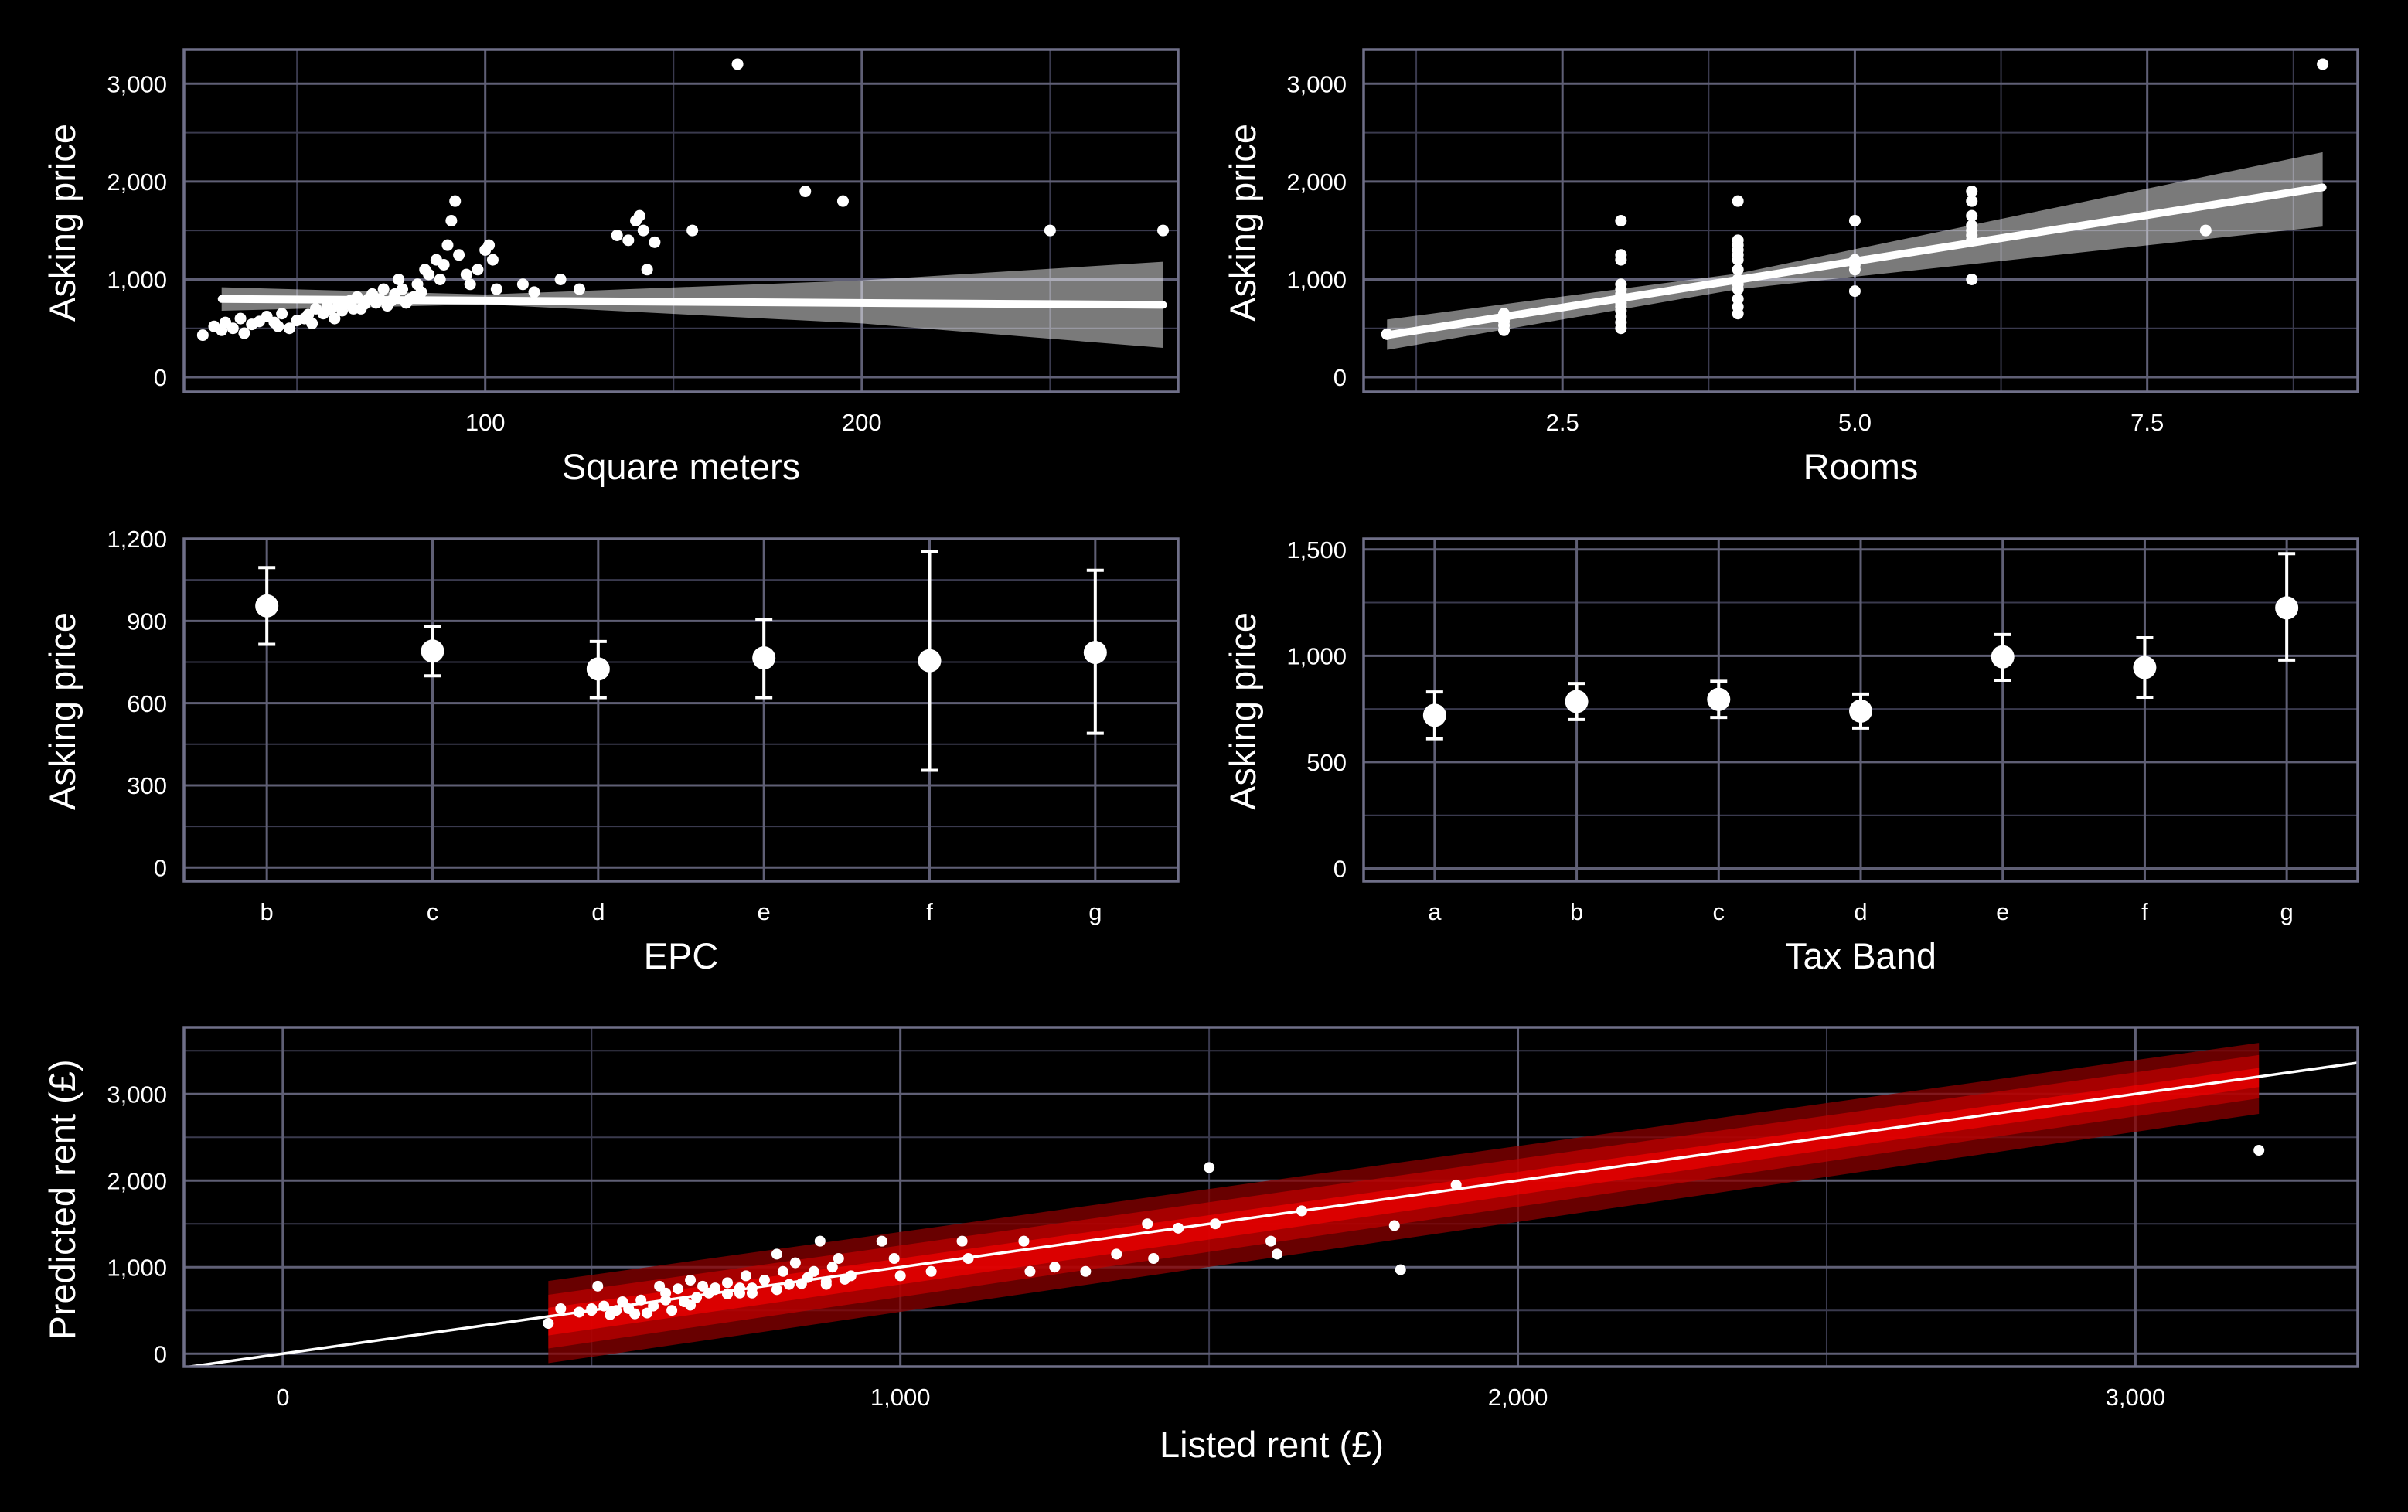 The image size is (2408, 1512). Describe the element at coordinates (147, 785) in the screenshot. I see `epc-ytick-label-1: 300` at that location.